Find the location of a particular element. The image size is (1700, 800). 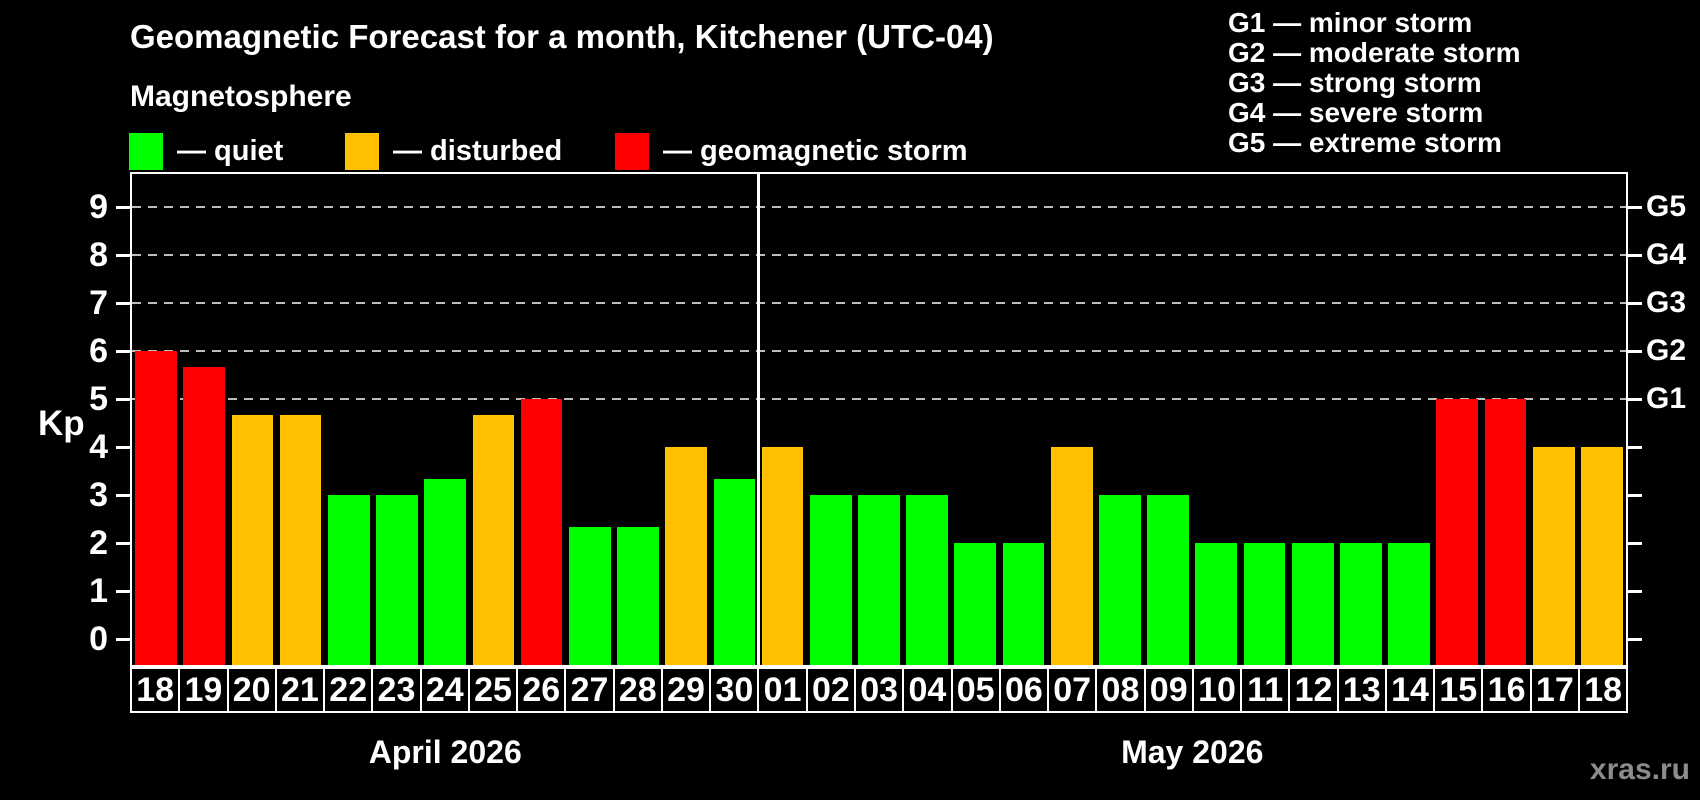

y-tick-label: 6 is located at coordinates (98, 351).